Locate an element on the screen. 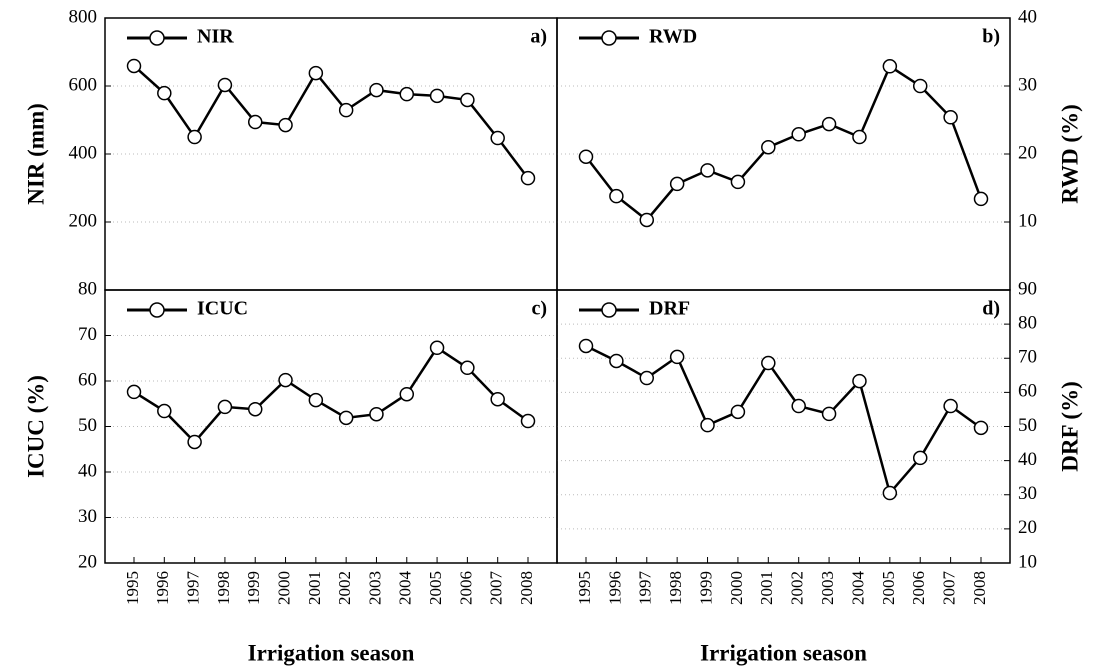 This screenshot has width=1101, height=672. panel-label: d) is located at coordinates (991, 309).